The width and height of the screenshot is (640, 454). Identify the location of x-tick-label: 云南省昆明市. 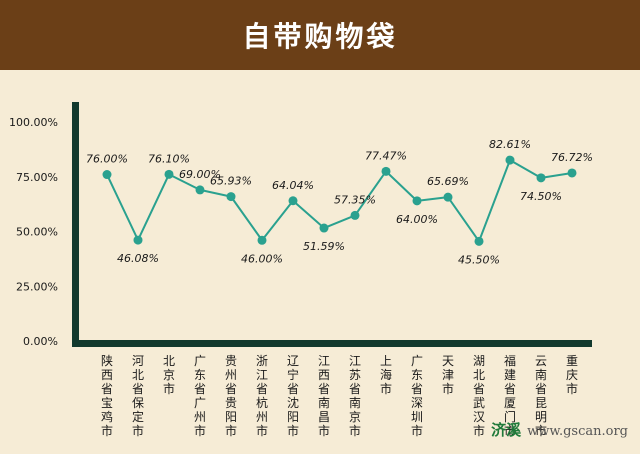
(541, 396).